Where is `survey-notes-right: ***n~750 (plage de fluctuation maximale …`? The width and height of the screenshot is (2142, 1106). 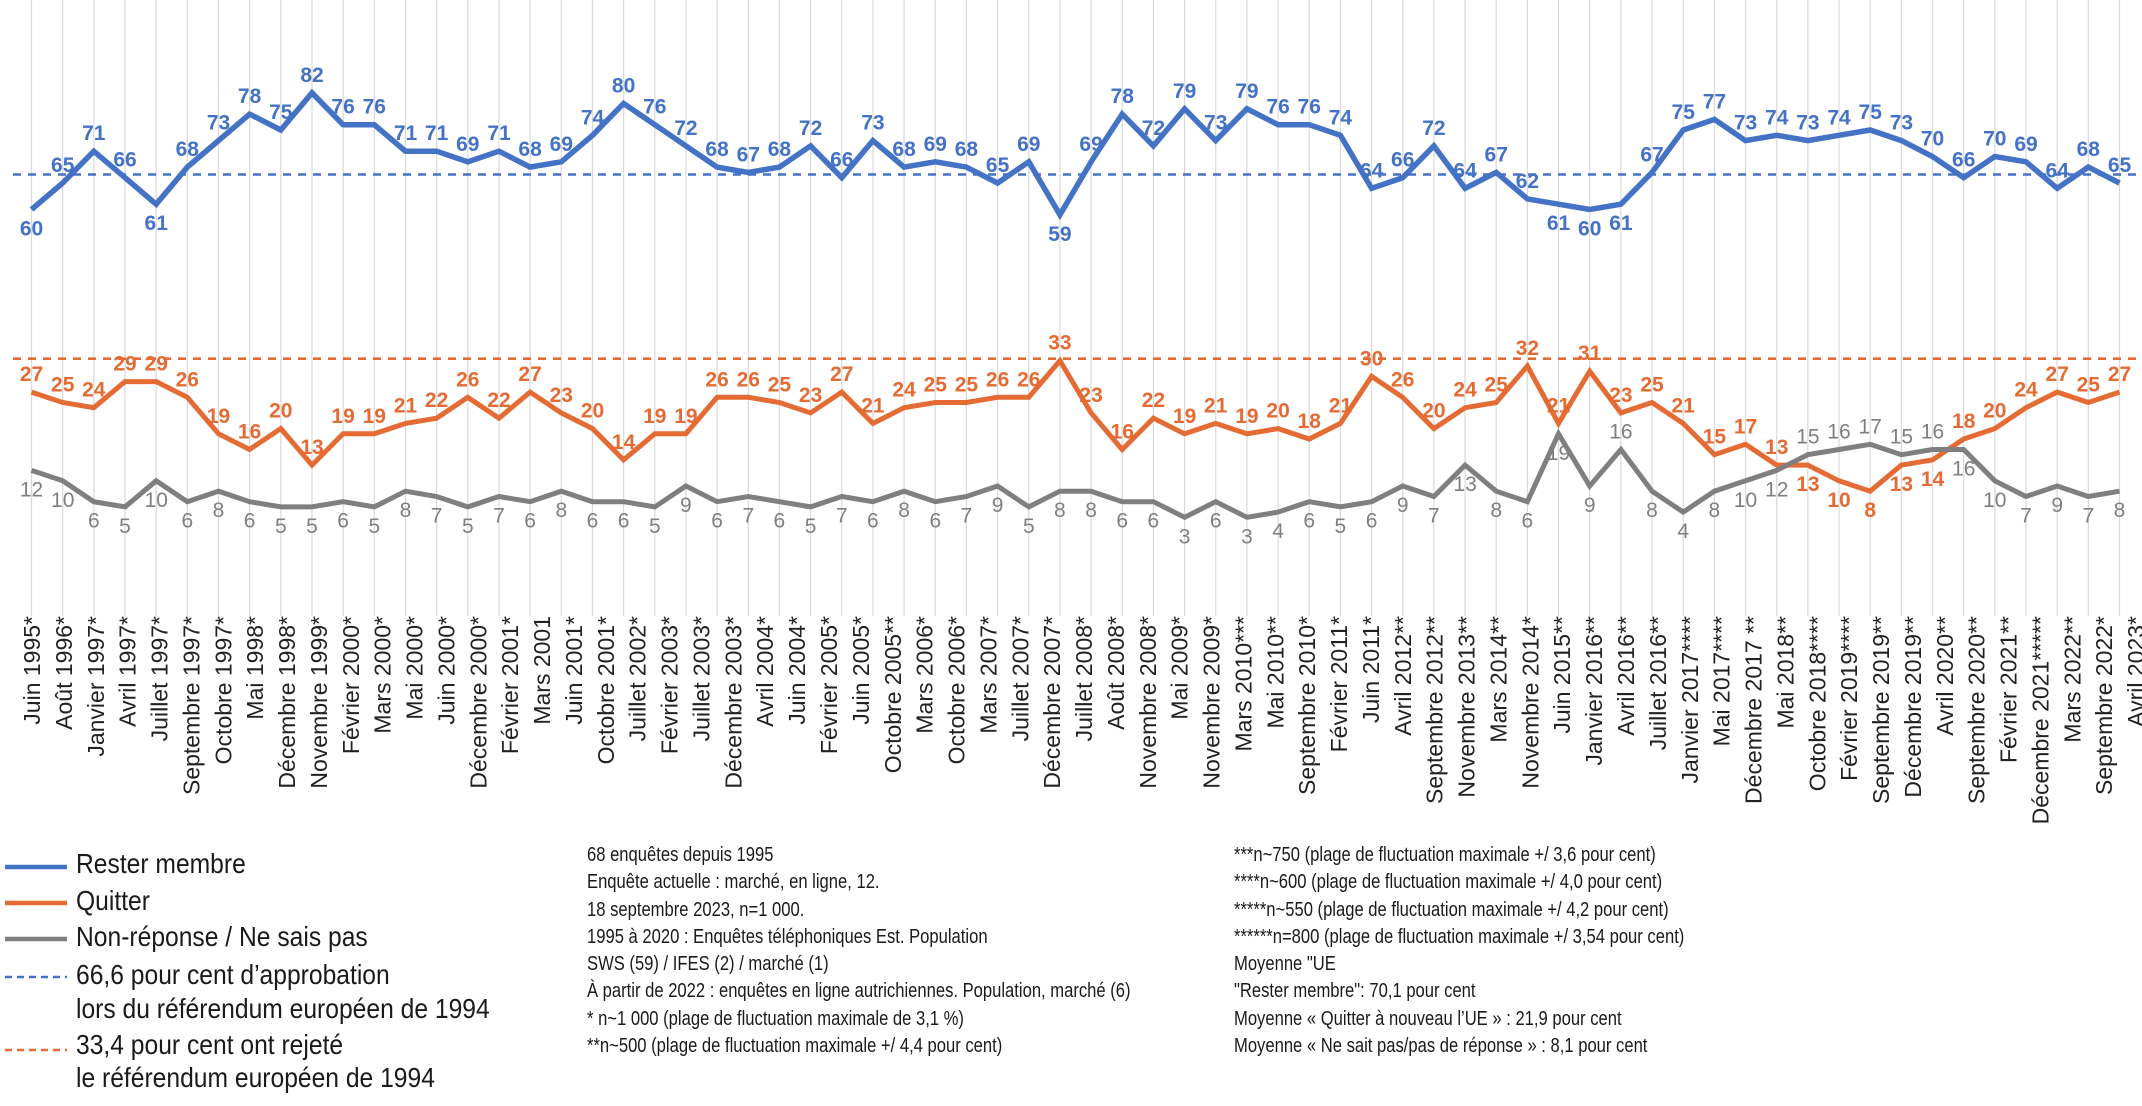
survey-notes-right: ***n~750 (plage de fluctuation maximale … is located at coordinates (1459, 951).